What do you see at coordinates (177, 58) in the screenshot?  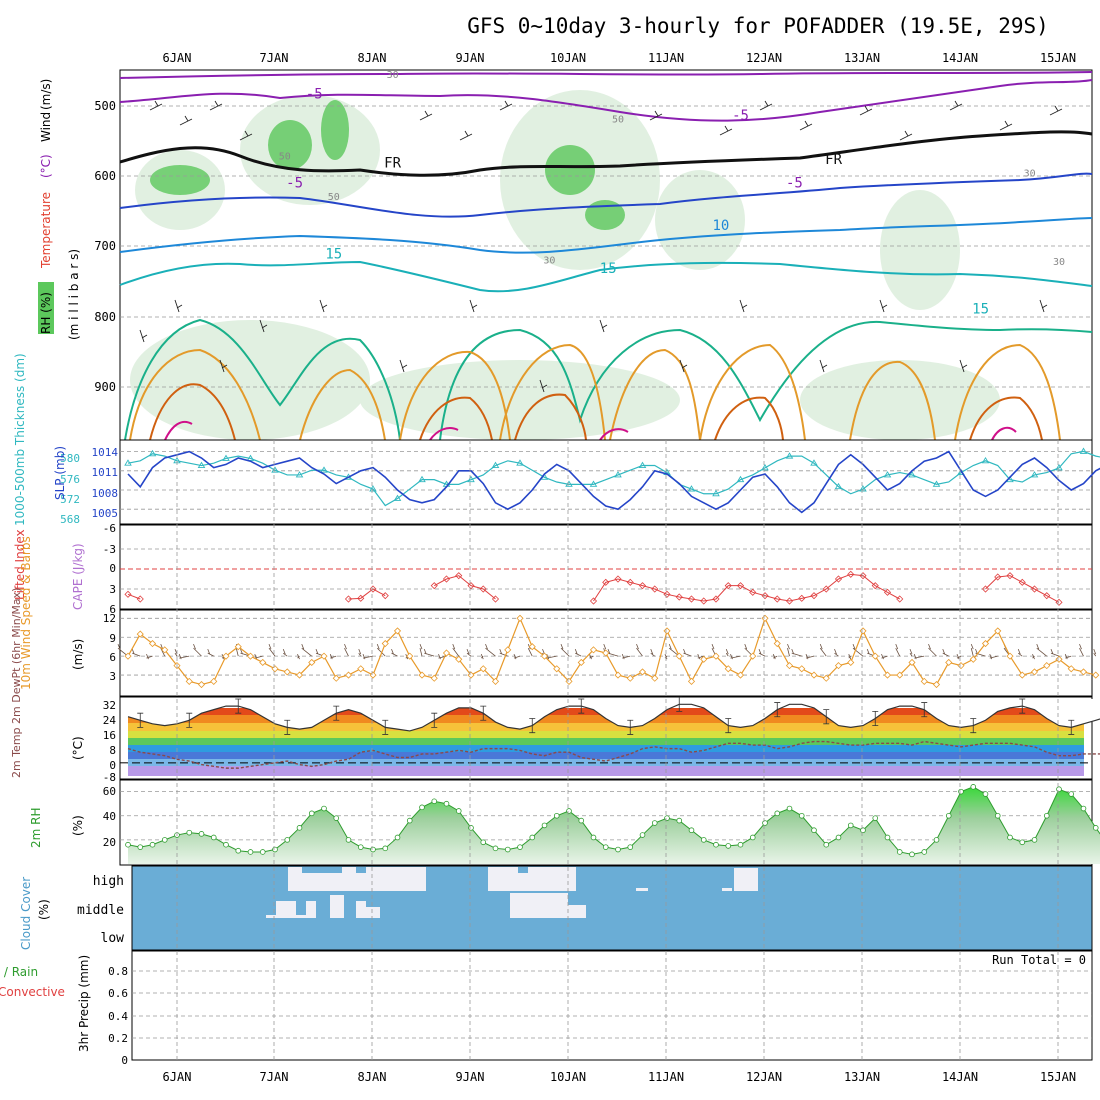 I see `top-date-label: 6JAN` at bounding box center [177, 58].